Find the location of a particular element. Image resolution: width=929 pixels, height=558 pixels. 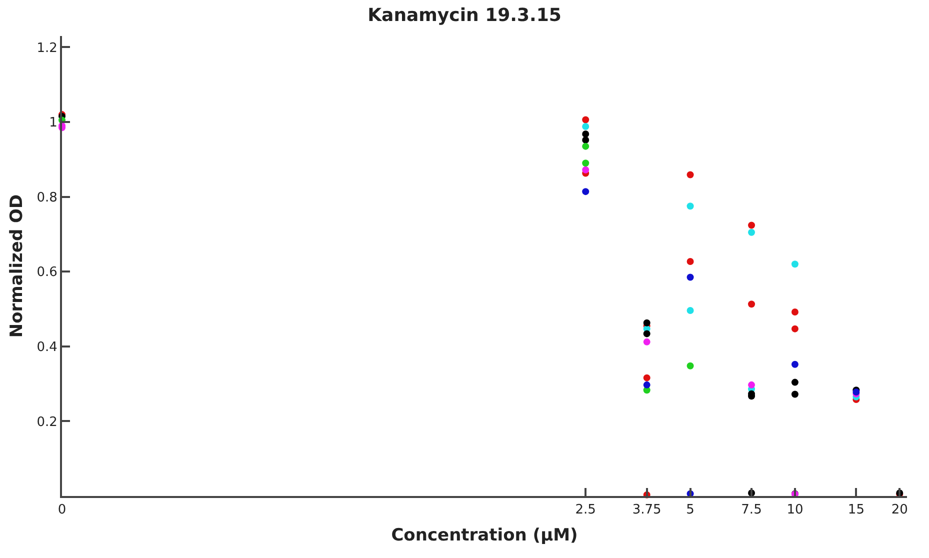

x-tick-label: 7.5 is located at coordinates (751, 510).